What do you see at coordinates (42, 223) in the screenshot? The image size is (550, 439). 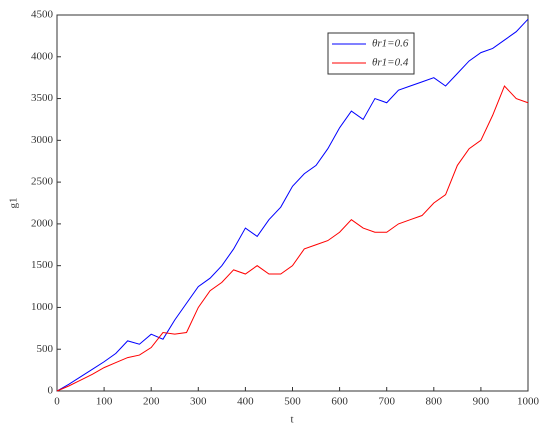 I see `y-tick-label: 2000` at bounding box center [42, 223].